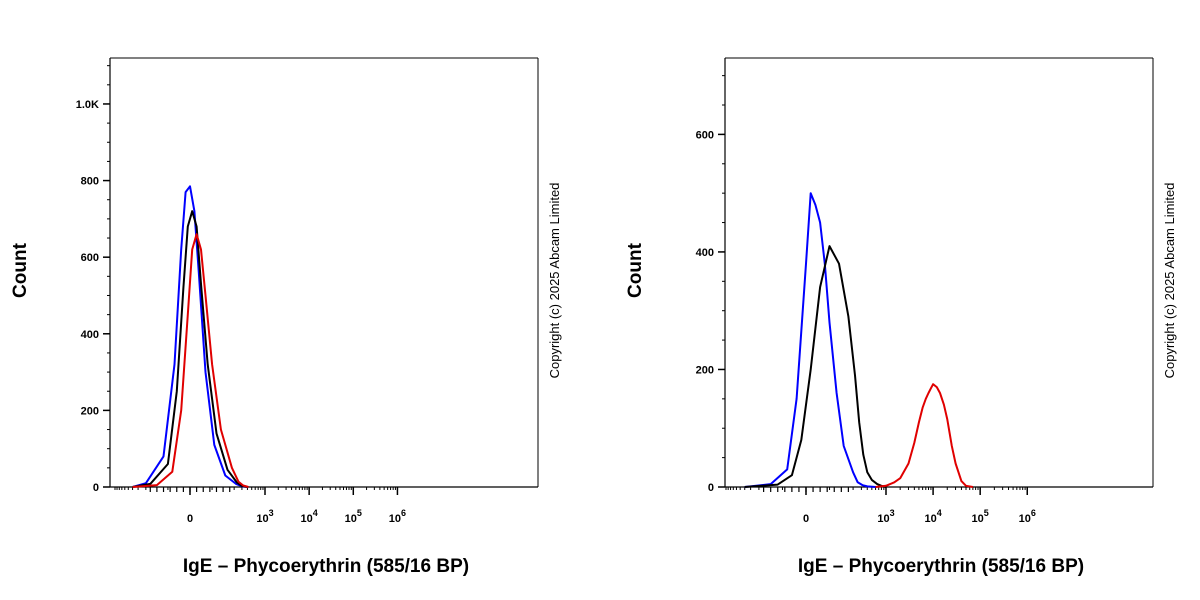 The image size is (1200, 600). What do you see at coordinates (87, 105) in the screenshot?
I see `y-tick-label: 1.0K` at bounding box center [87, 105].